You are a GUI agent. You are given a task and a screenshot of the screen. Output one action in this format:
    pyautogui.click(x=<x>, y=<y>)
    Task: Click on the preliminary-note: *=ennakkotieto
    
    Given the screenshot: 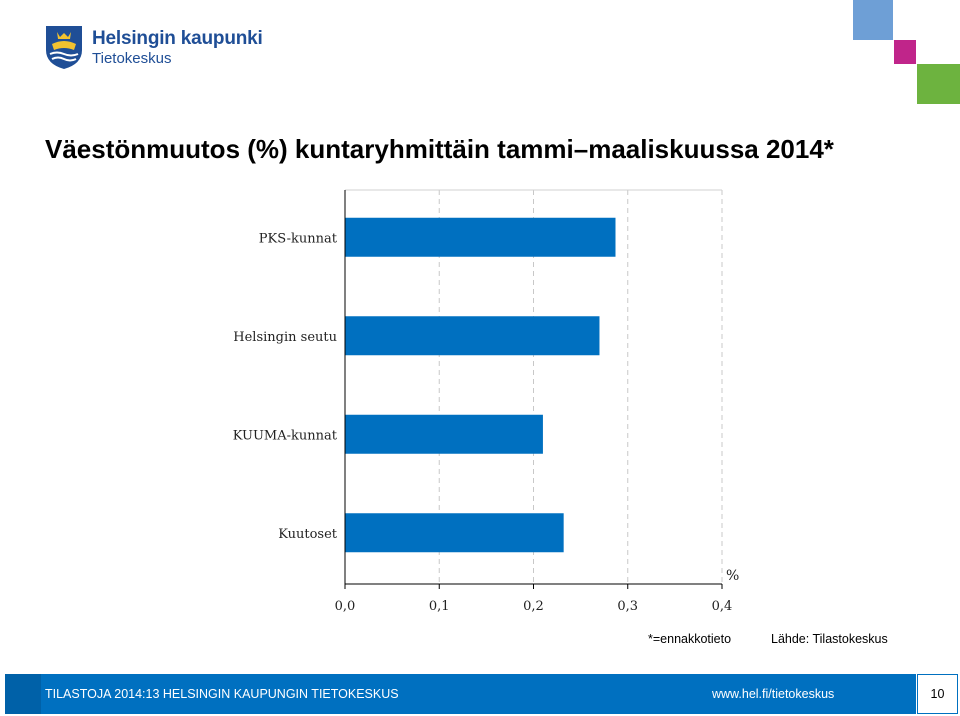 What is the action you would take?
    pyautogui.click(x=690, y=639)
    